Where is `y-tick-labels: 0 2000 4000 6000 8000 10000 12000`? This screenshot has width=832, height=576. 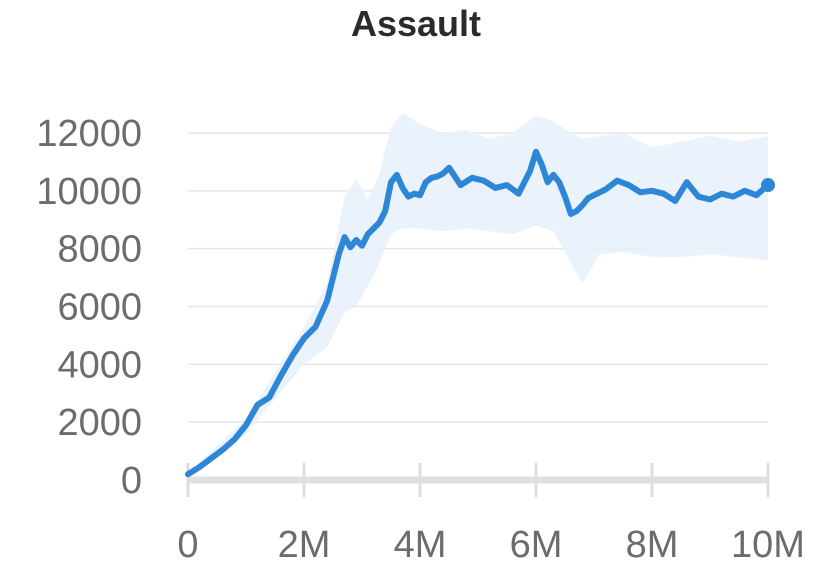
y-tick-labels: 0 2000 4000 6000 8000 10000 12000 is located at coordinates (89, 307).